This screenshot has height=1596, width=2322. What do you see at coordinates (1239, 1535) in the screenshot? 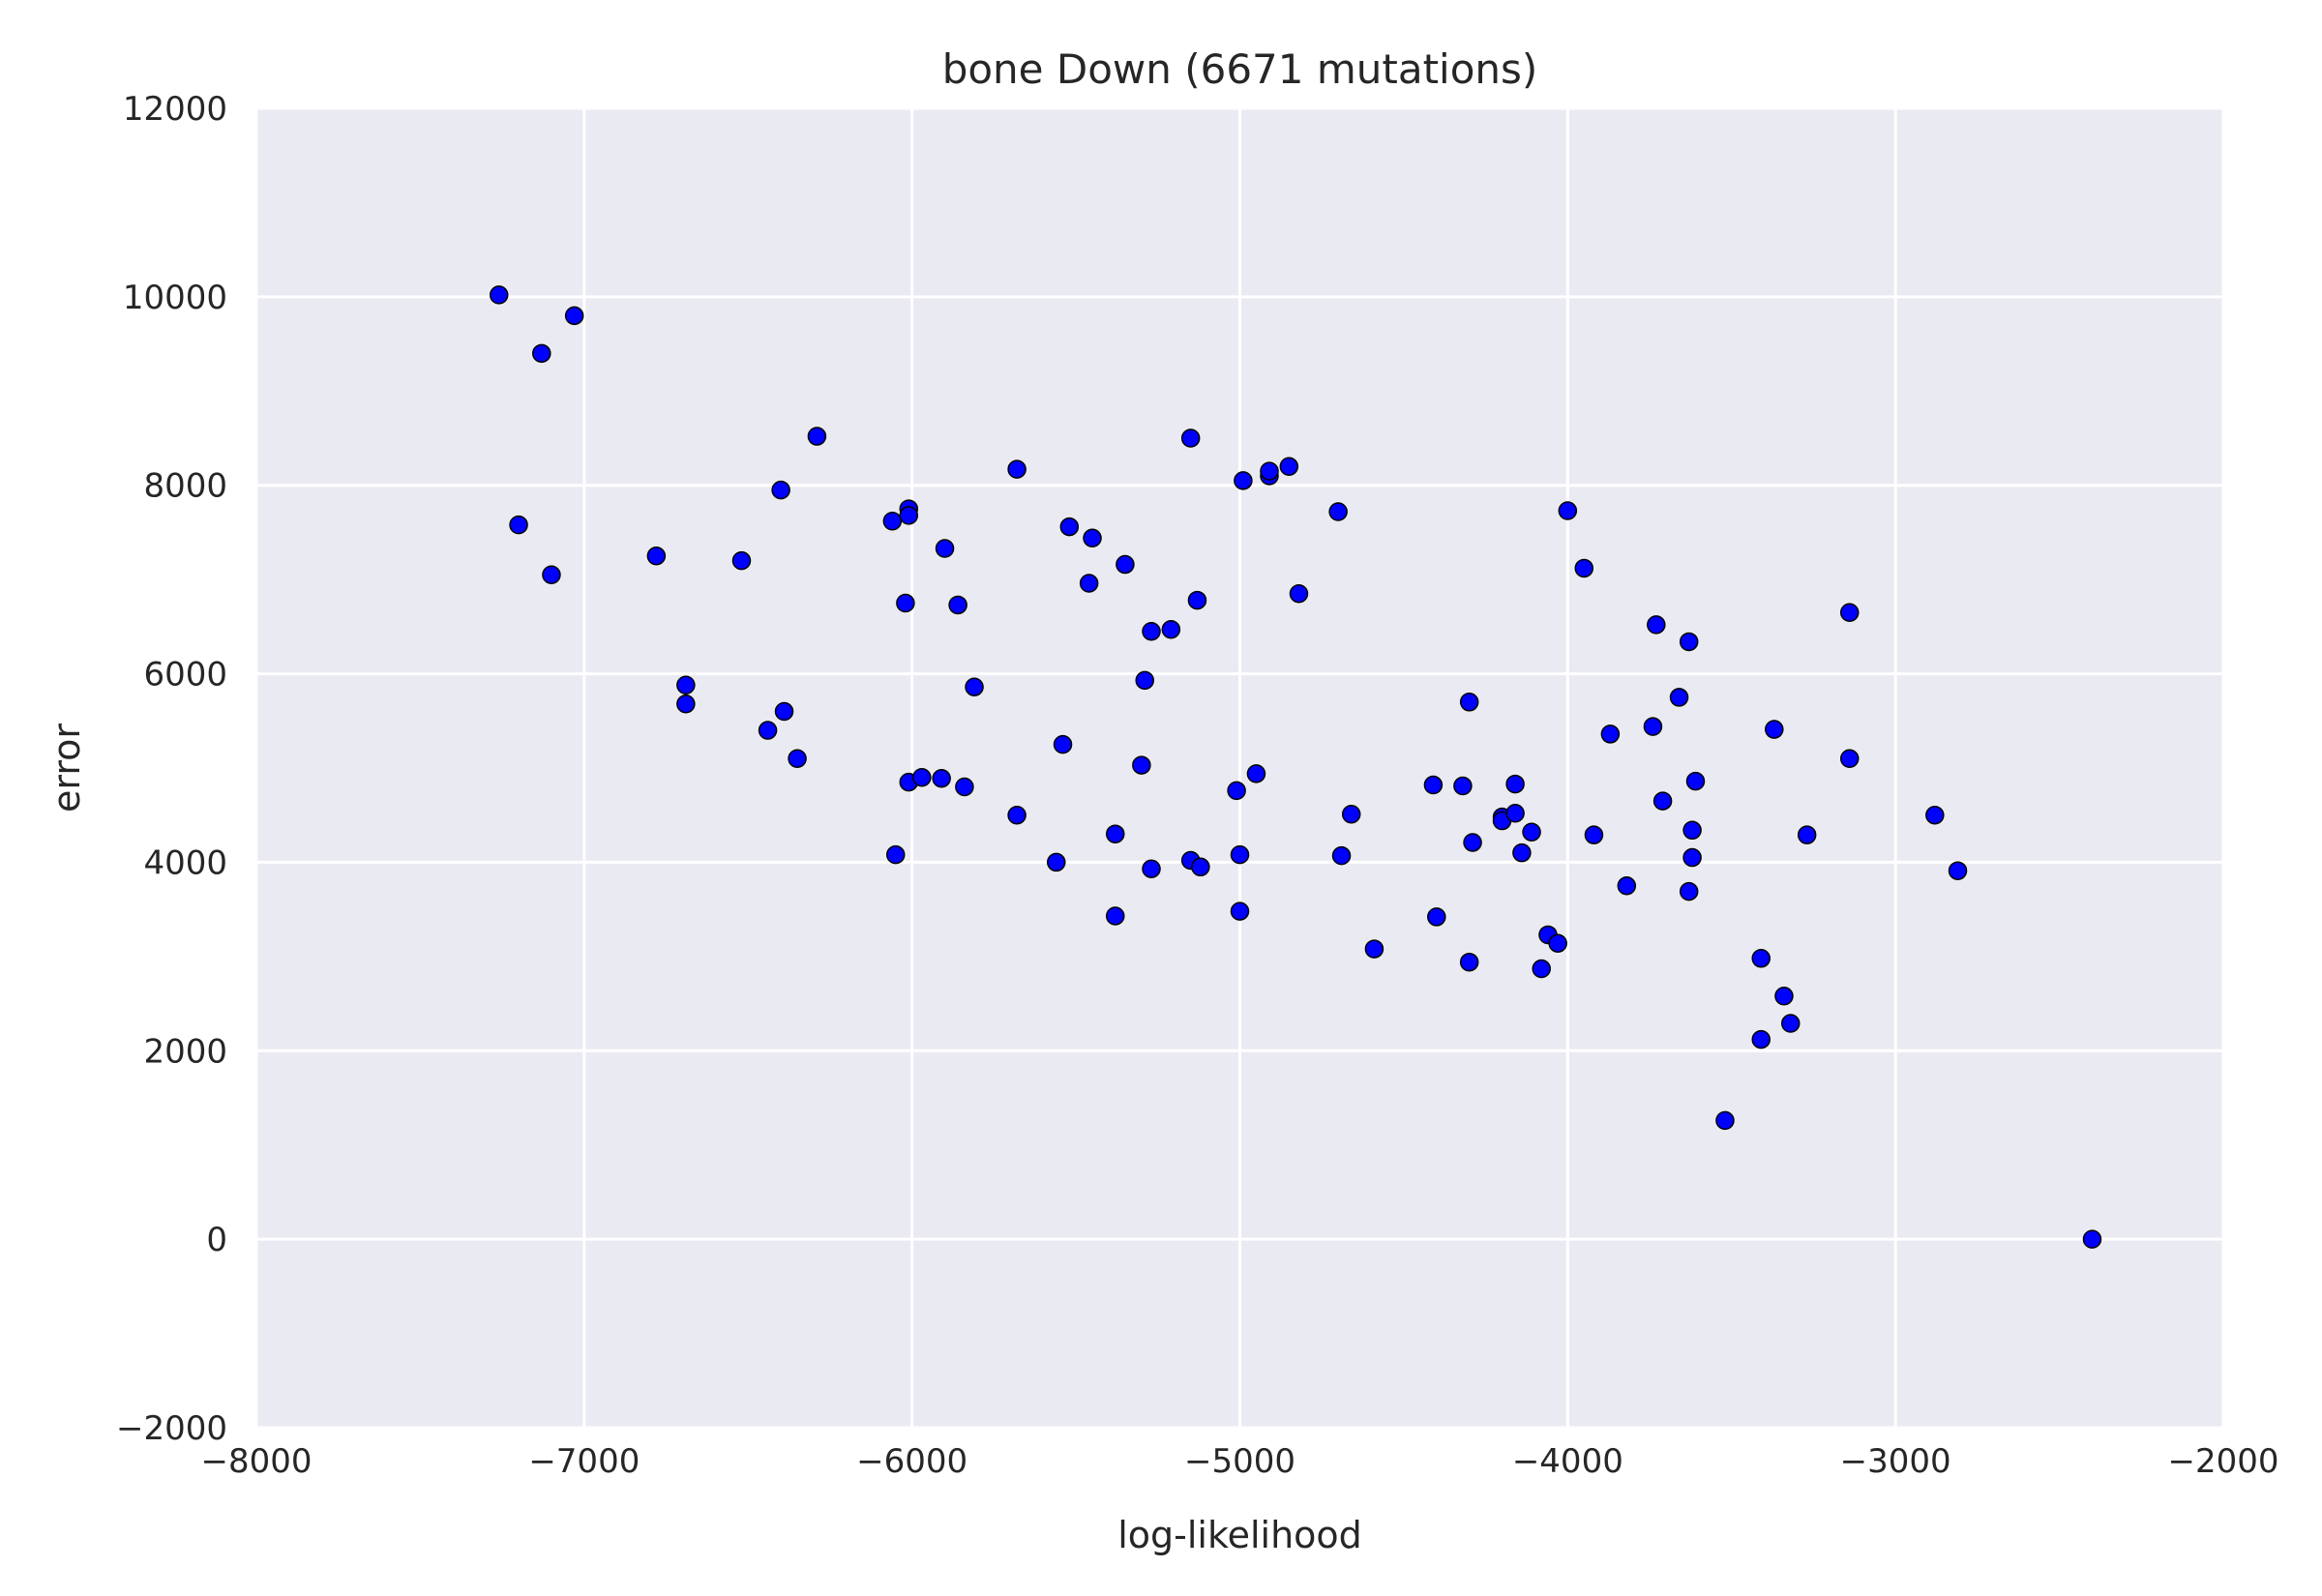
I see `x-axis-label: log-likelihood` at bounding box center [1239, 1535].